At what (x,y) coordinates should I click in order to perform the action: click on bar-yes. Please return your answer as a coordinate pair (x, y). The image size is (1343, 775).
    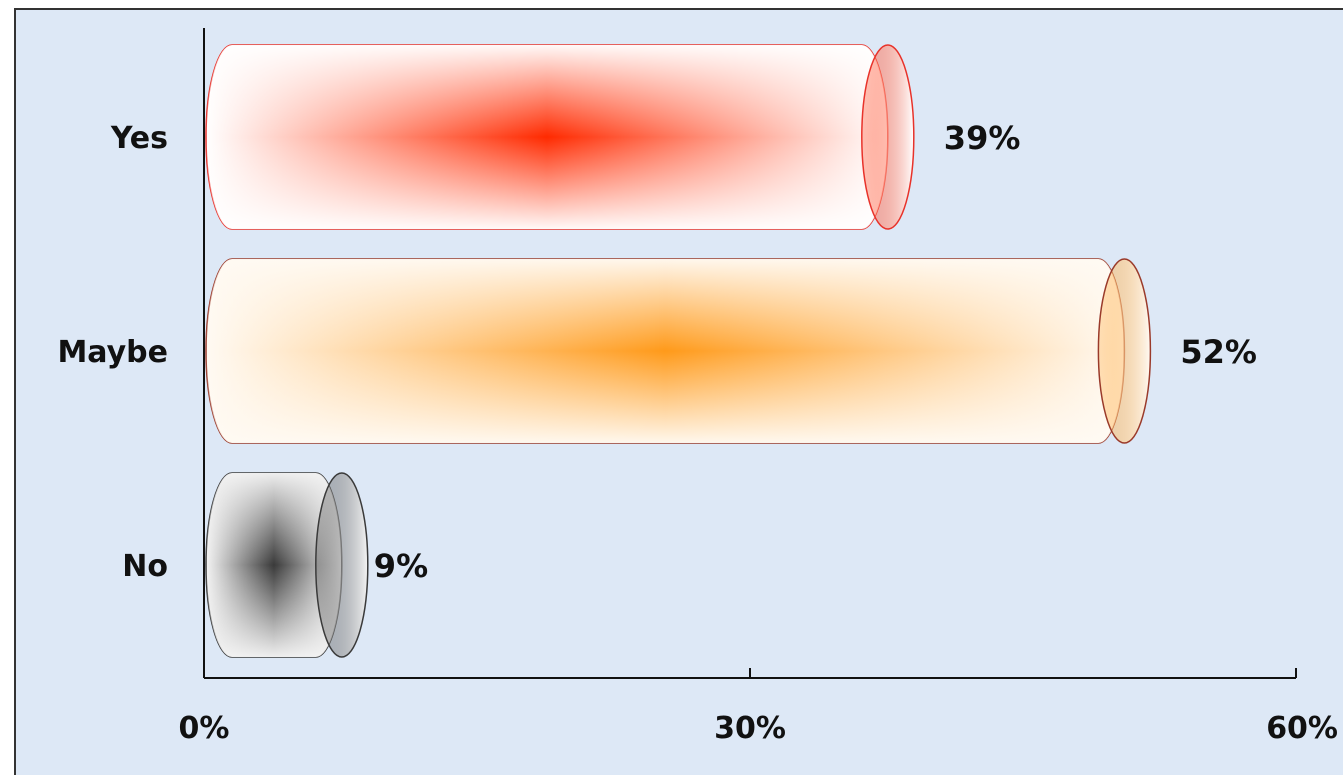
    Looking at the image, I should click on (560, 137).